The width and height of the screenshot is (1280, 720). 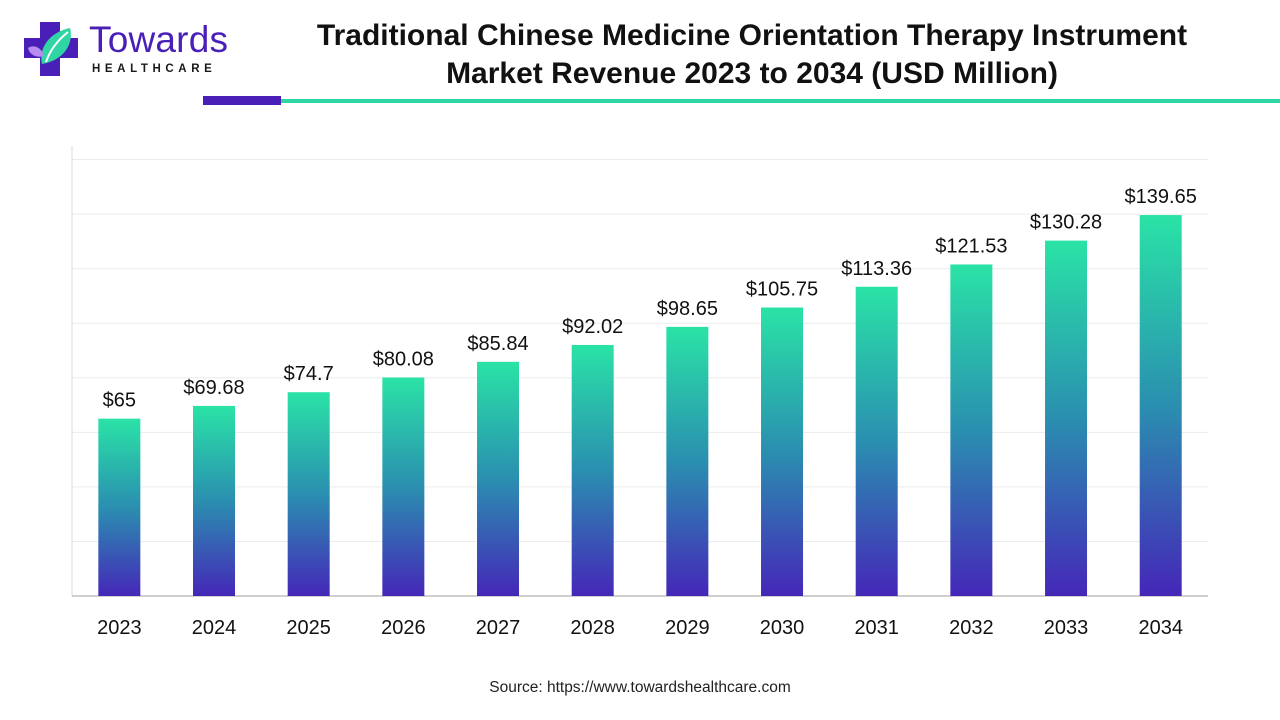 I want to click on x-tick-2024: 2024, so click(x=214, y=628).